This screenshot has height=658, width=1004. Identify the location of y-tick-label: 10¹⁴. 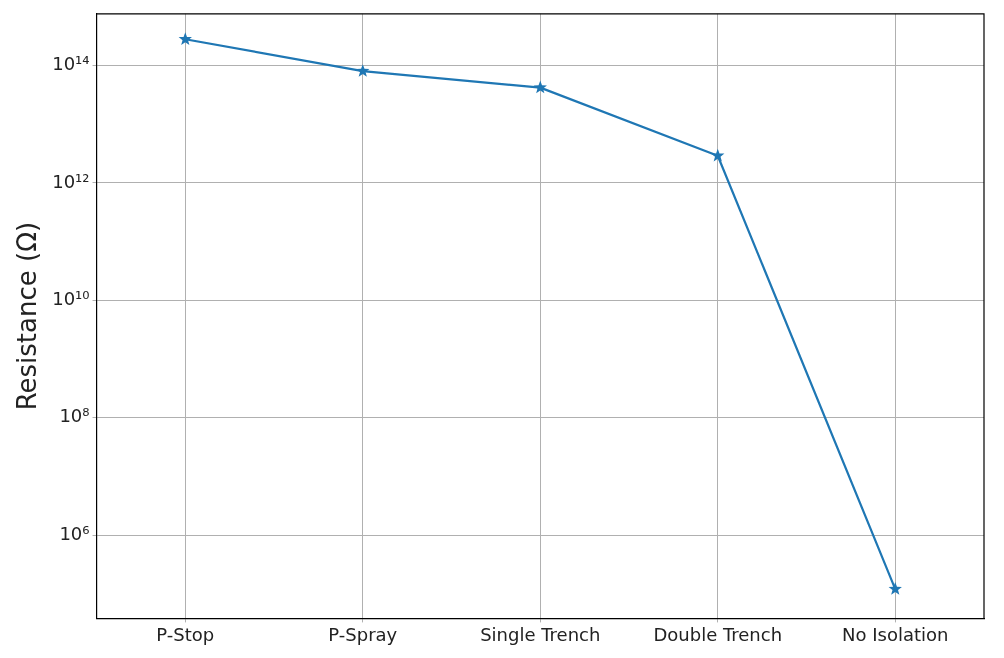
(71, 64).